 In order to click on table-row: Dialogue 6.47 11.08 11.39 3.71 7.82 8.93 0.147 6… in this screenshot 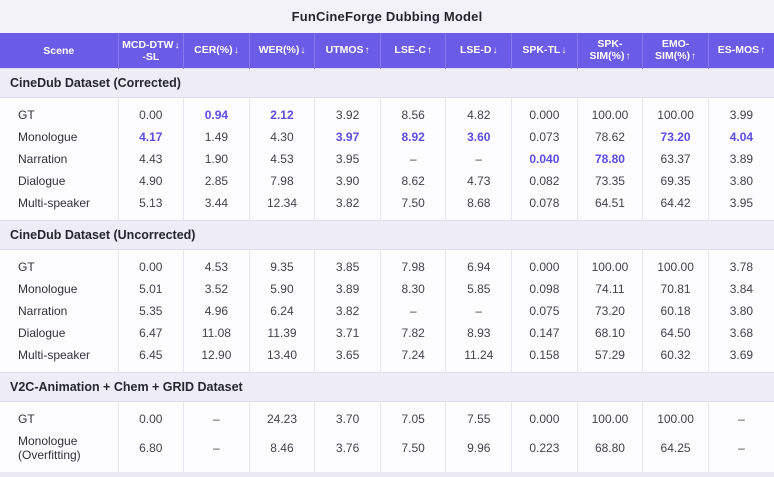, I will do `click(387, 333)`.